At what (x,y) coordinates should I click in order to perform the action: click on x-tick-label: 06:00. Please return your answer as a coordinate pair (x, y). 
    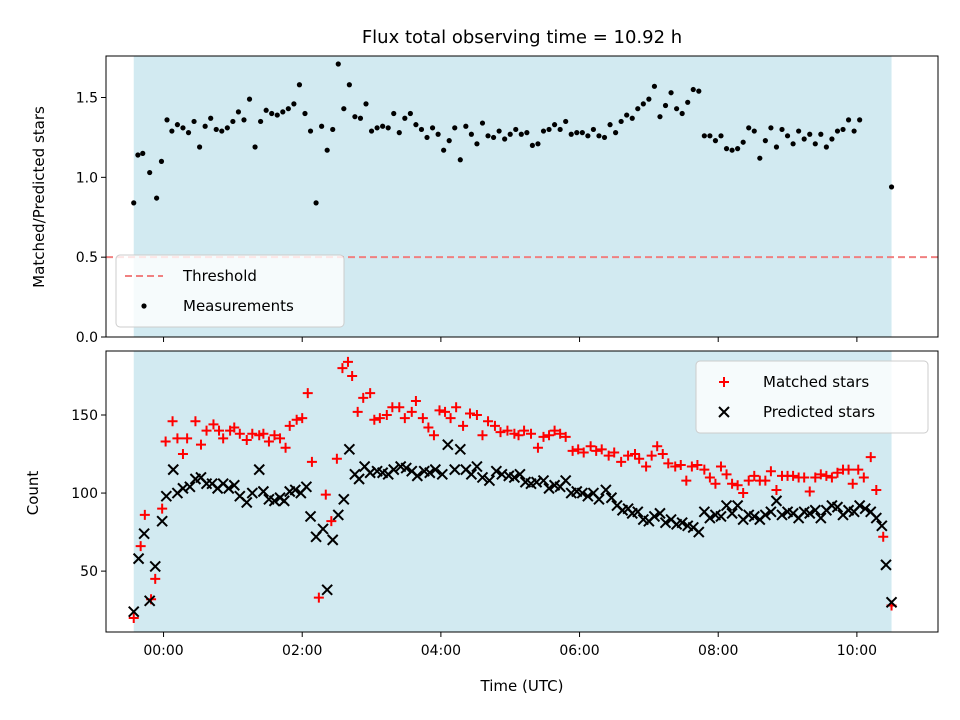
    Looking at the image, I should click on (579, 651).